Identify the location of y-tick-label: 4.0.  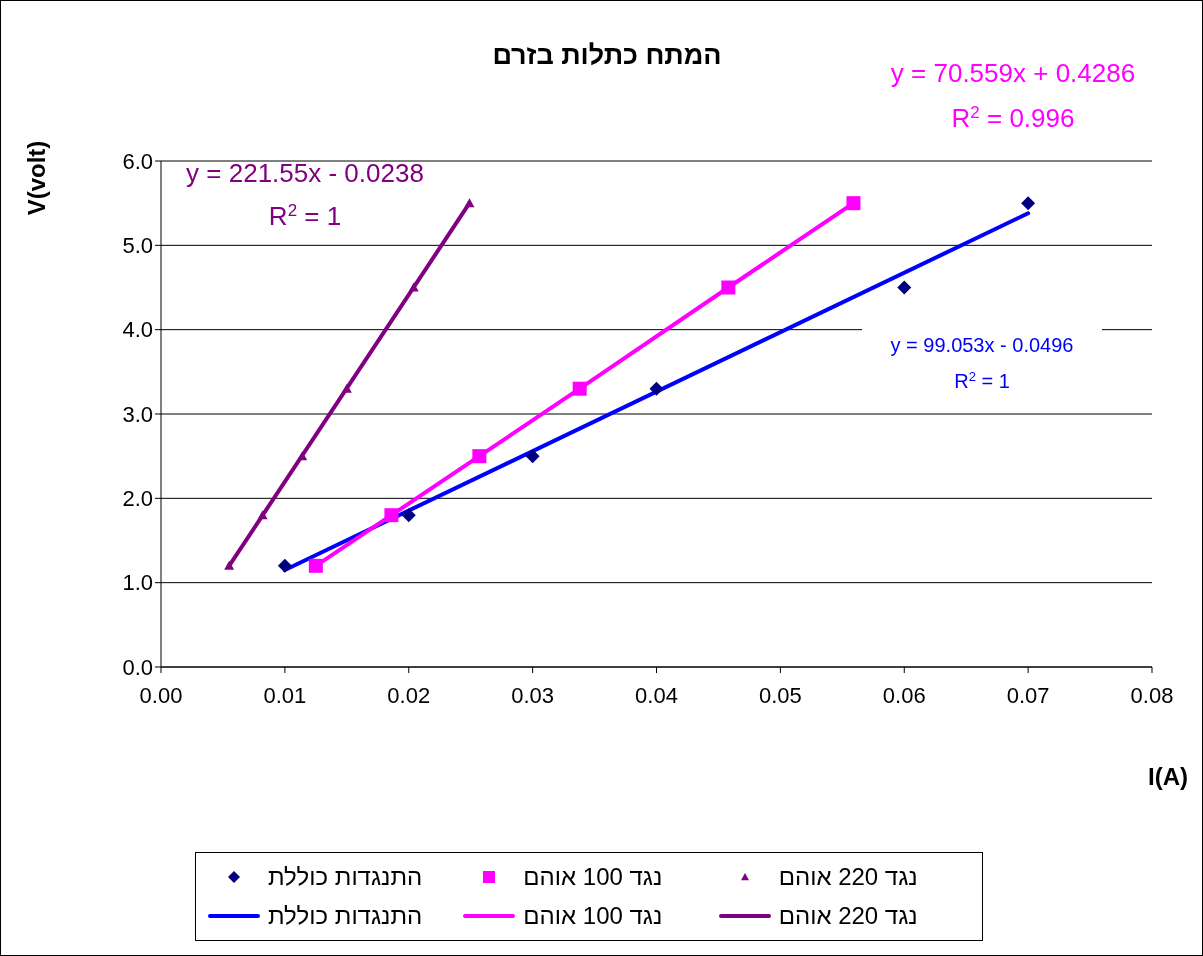
(137, 330).